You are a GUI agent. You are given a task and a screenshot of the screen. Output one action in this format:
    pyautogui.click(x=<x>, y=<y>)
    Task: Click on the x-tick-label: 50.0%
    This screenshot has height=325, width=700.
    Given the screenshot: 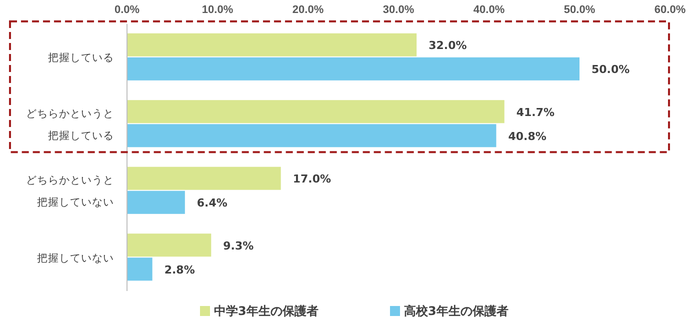 What is the action you would take?
    pyautogui.click(x=580, y=10)
    